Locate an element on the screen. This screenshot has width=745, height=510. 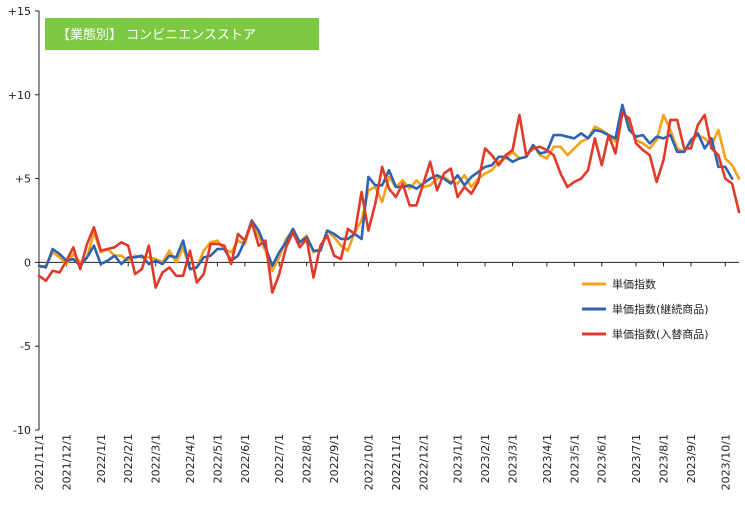
x-tick-label: 2023/9/1 is located at coordinates (691, 458).